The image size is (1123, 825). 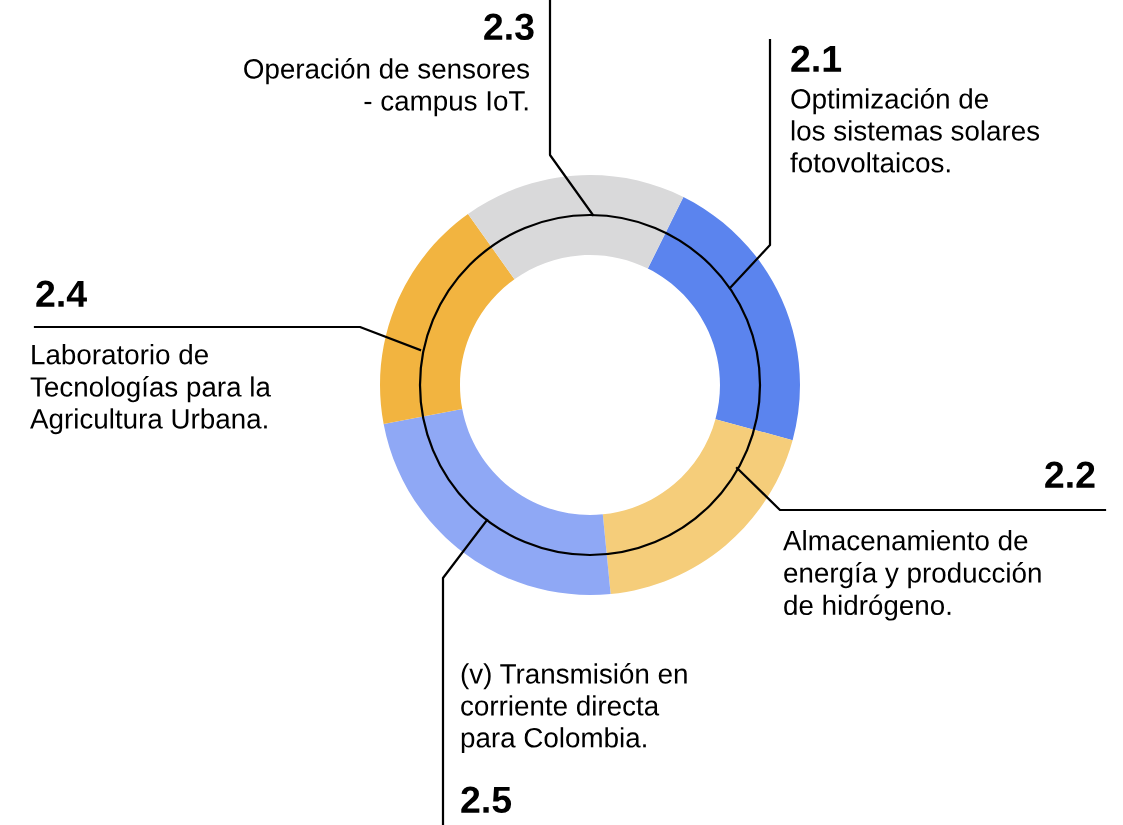 I want to click on slice-label: 2.3, so click(x=509, y=27).